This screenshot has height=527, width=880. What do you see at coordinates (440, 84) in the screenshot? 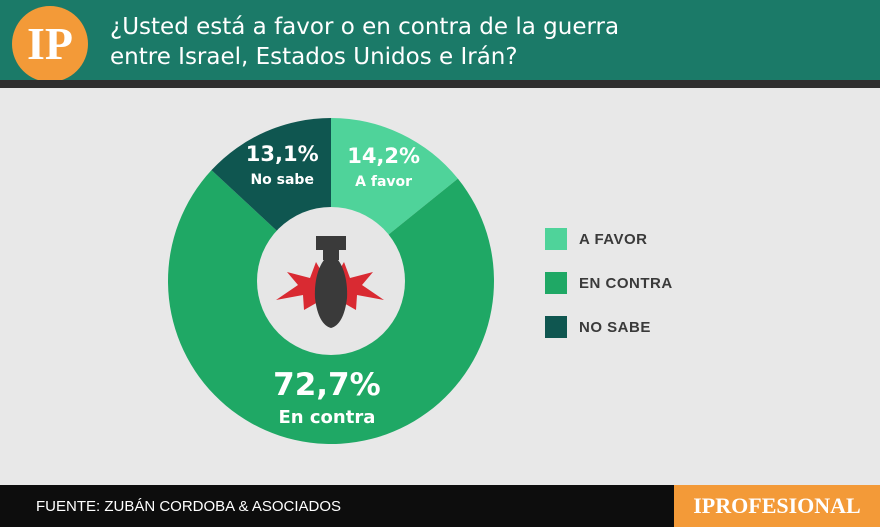
I see `header-divider` at bounding box center [440, 84].